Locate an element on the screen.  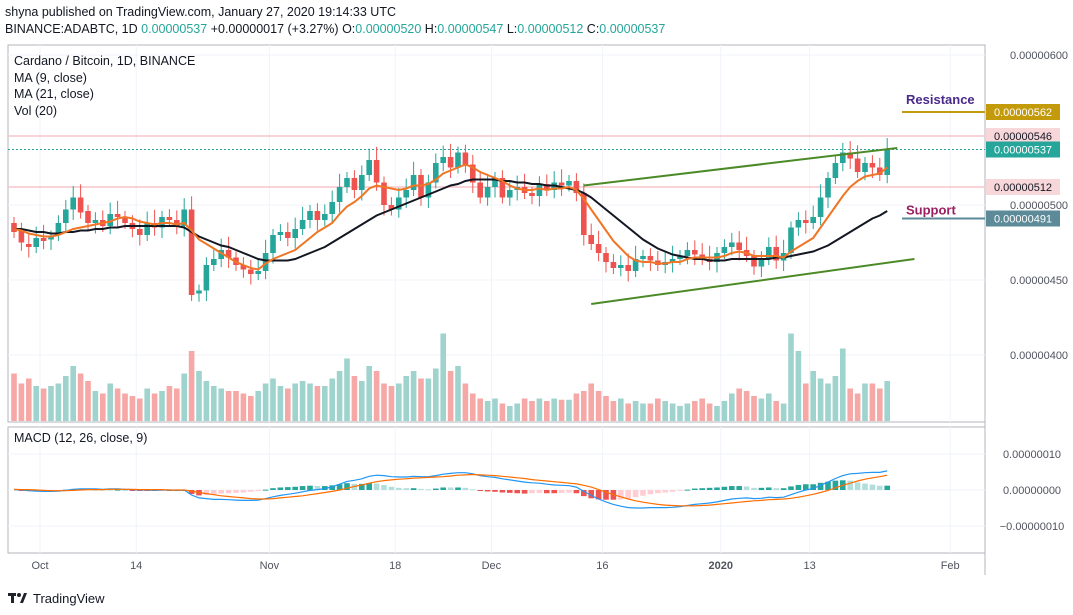
last-price: 0.00000537 is located at coordinates (174, 29).